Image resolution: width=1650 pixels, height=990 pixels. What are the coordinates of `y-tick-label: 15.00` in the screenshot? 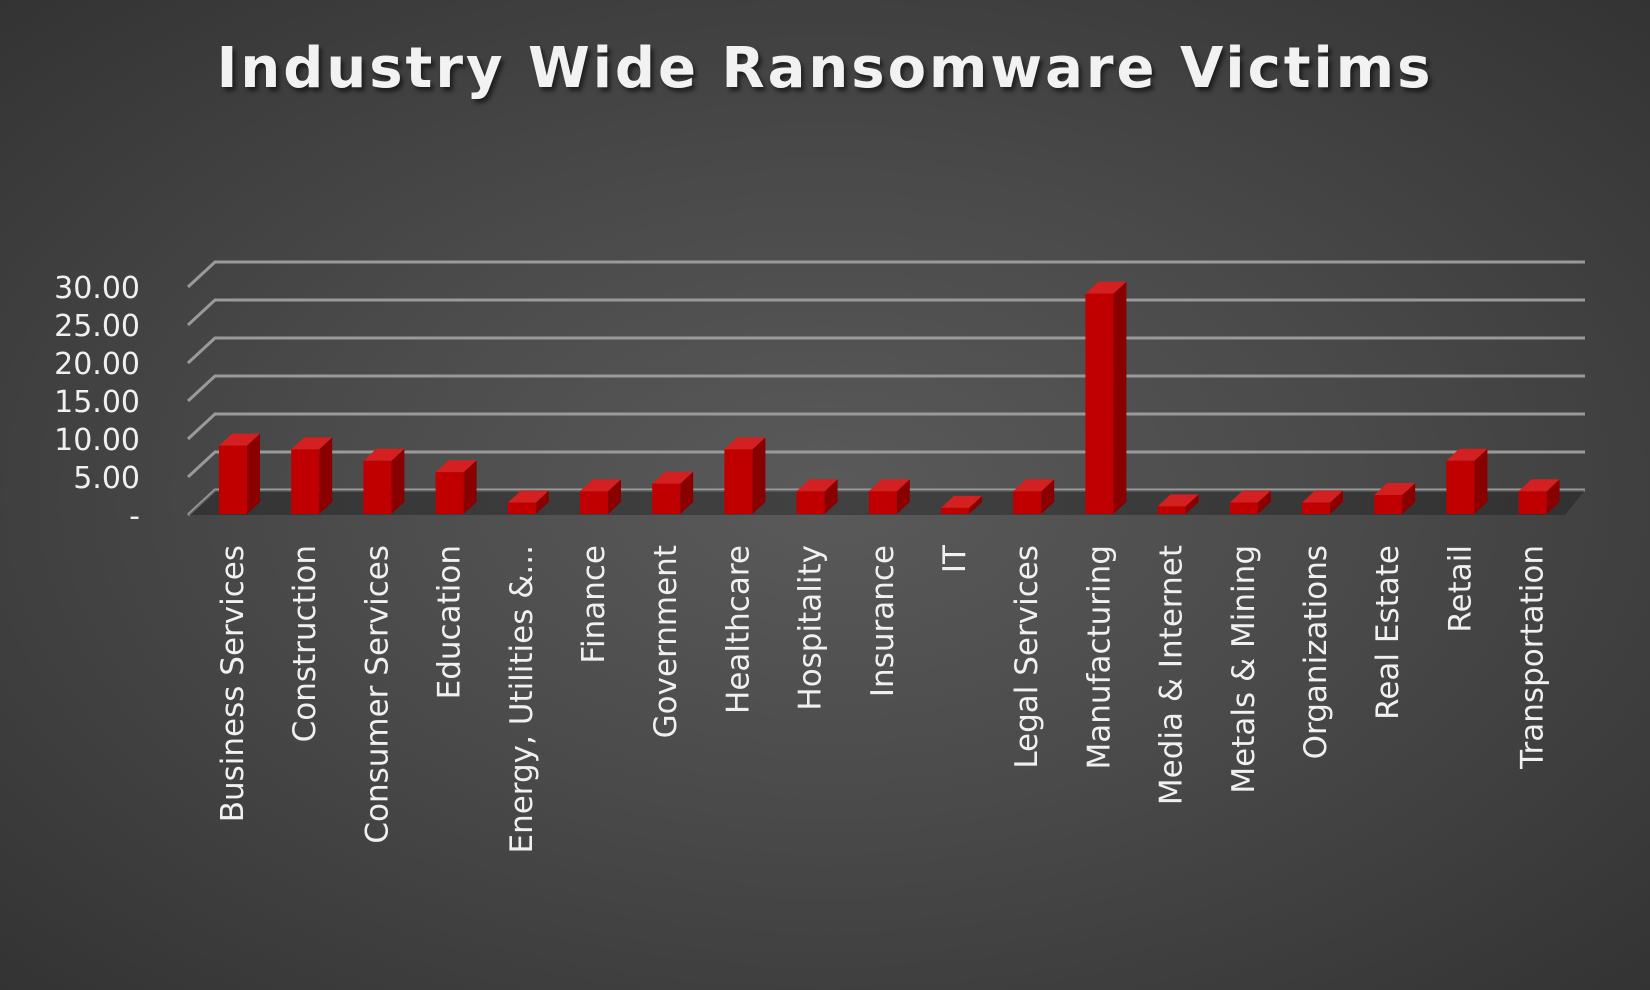 It's located at (97, 402).